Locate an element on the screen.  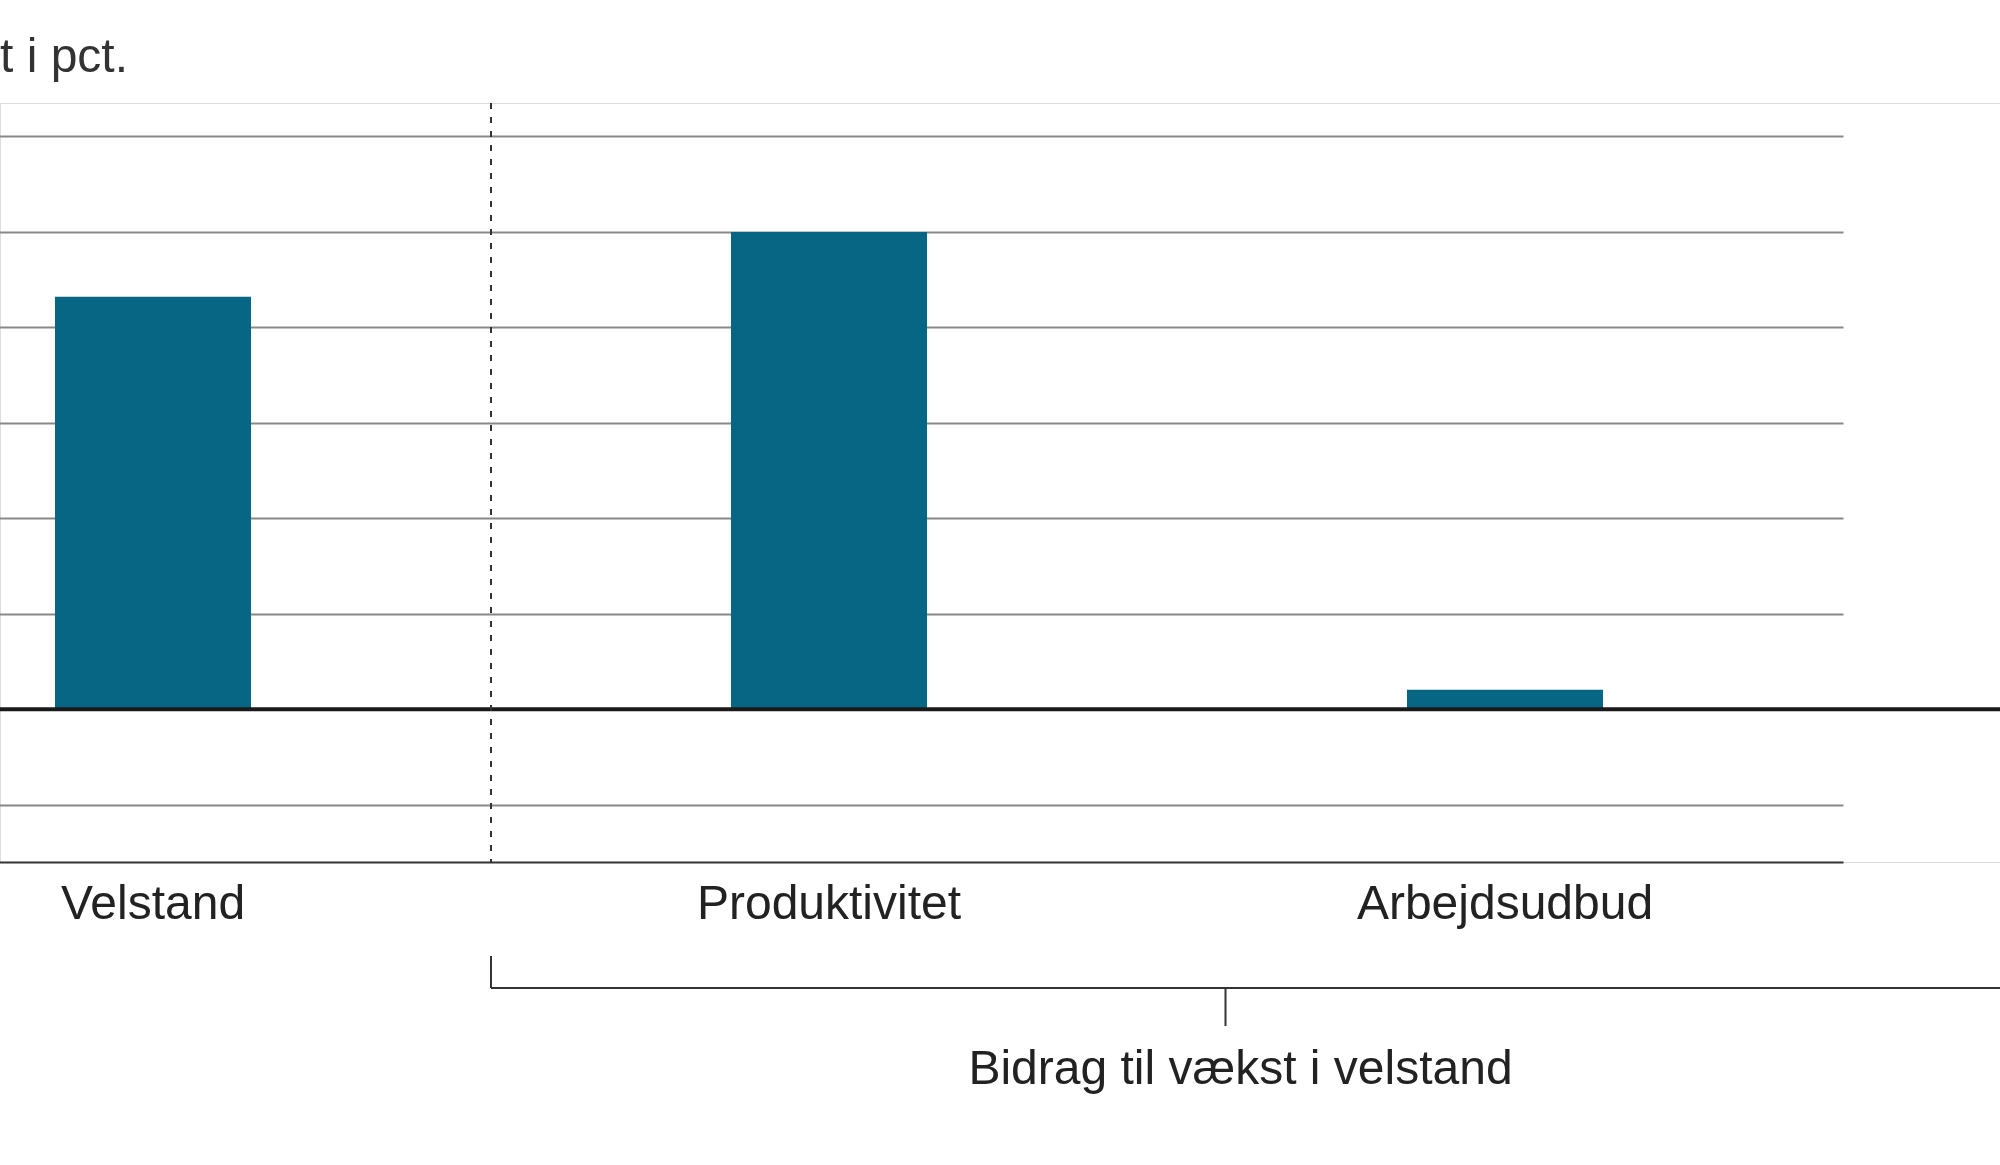
chart-title: t i pct. is located at coordinates (64, 55).